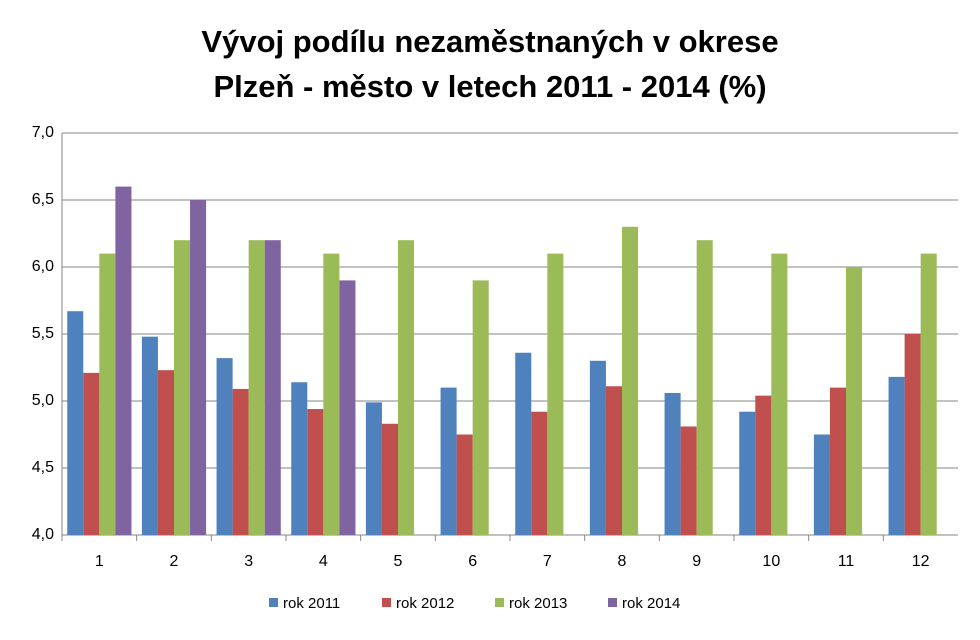 The image size is (980, 640). I want to click on chart-title: Plzeň - město v letech 2011 - 2014 (%), so click(489, 86).